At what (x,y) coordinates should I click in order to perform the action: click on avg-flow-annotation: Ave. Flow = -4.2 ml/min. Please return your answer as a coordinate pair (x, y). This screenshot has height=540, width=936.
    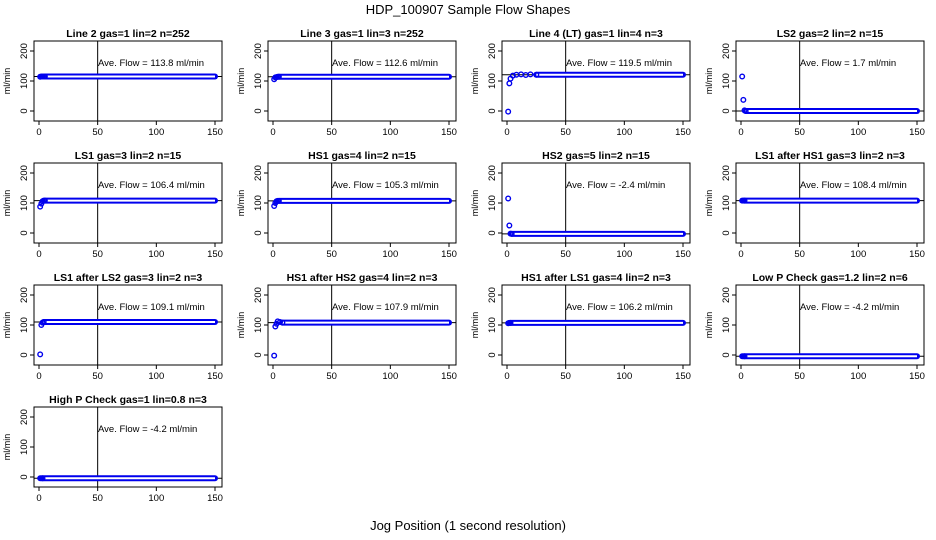
    Looking at the image, I should click on (849, 307).